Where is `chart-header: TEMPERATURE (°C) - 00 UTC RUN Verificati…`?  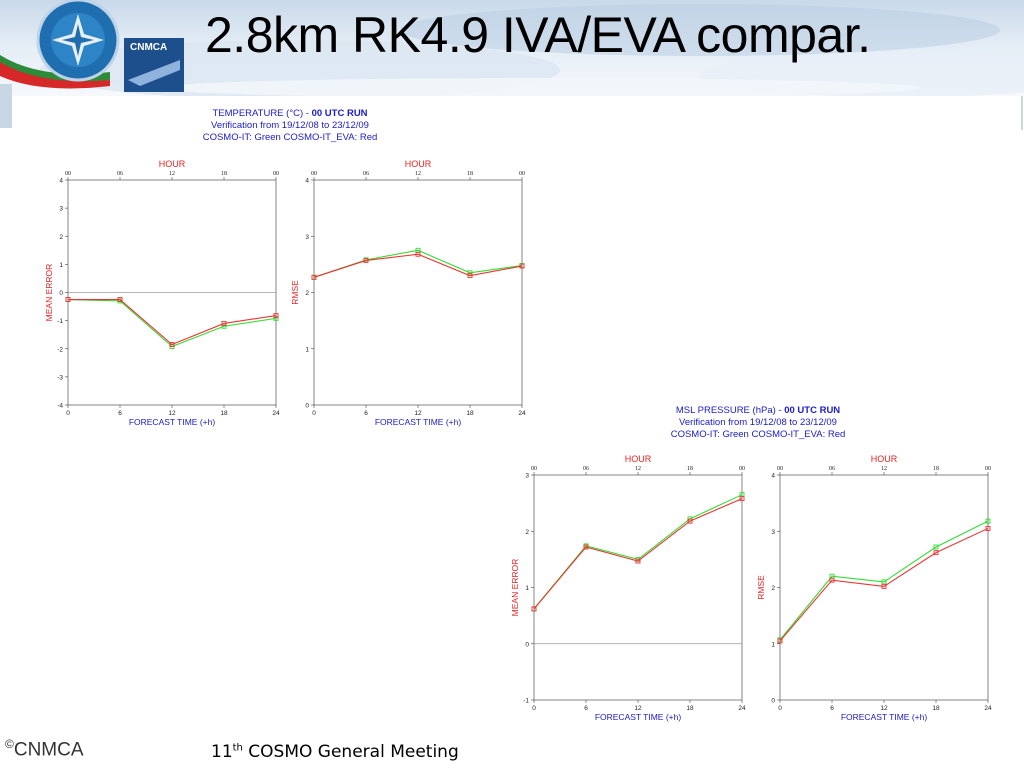
chart-header: TEMPERATURE (°C) - 00 UTC RUN Verificati… is located at coordinates (290, 126).